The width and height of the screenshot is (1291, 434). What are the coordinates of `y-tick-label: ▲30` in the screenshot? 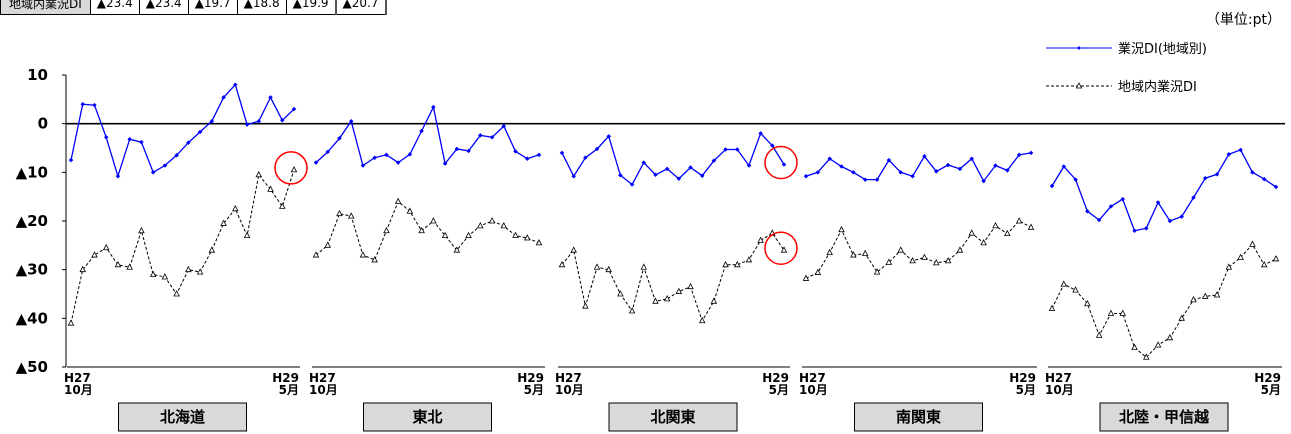 It's located at (32, 270).